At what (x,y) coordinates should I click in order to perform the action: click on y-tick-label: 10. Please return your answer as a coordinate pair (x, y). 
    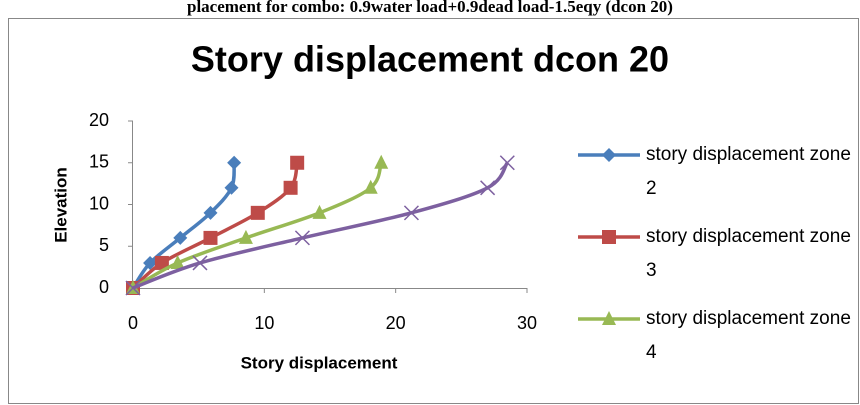
    Looking at the image, I should click on (99, 203).